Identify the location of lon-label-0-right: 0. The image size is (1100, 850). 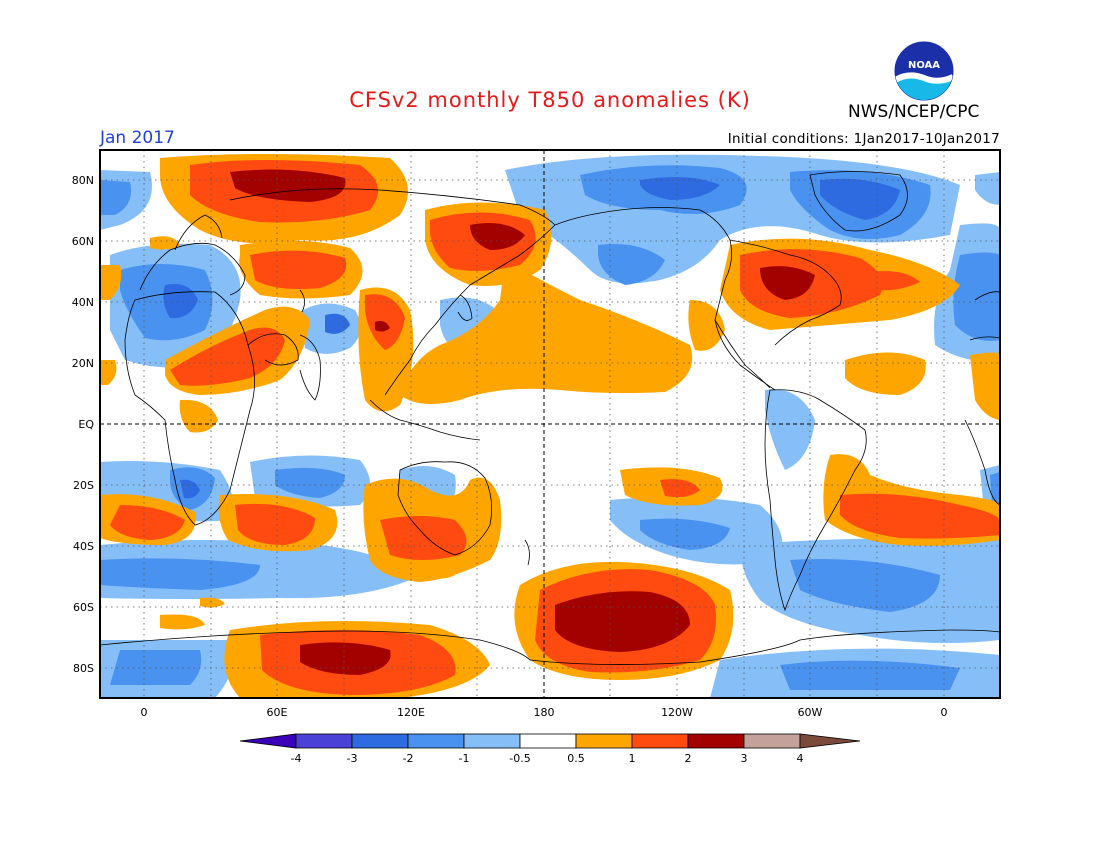
(944, 712).